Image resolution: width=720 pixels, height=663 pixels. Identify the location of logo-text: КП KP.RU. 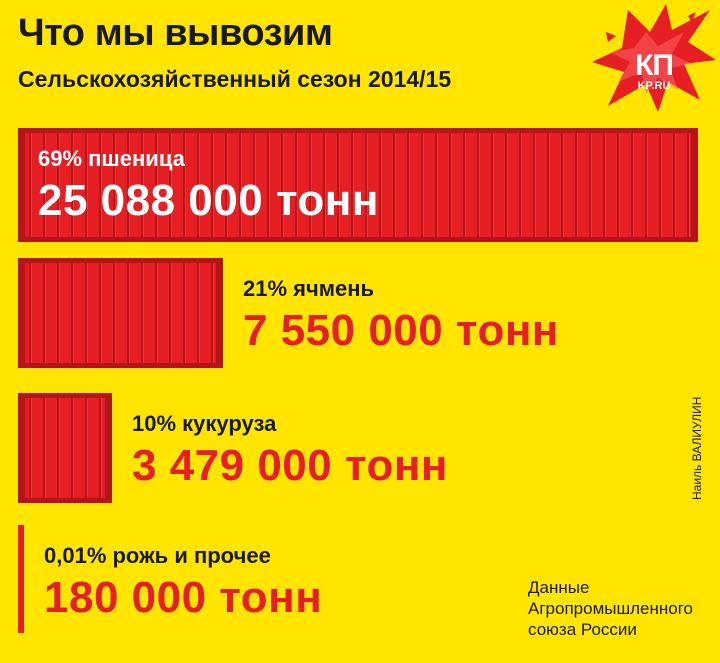
(654, 71).